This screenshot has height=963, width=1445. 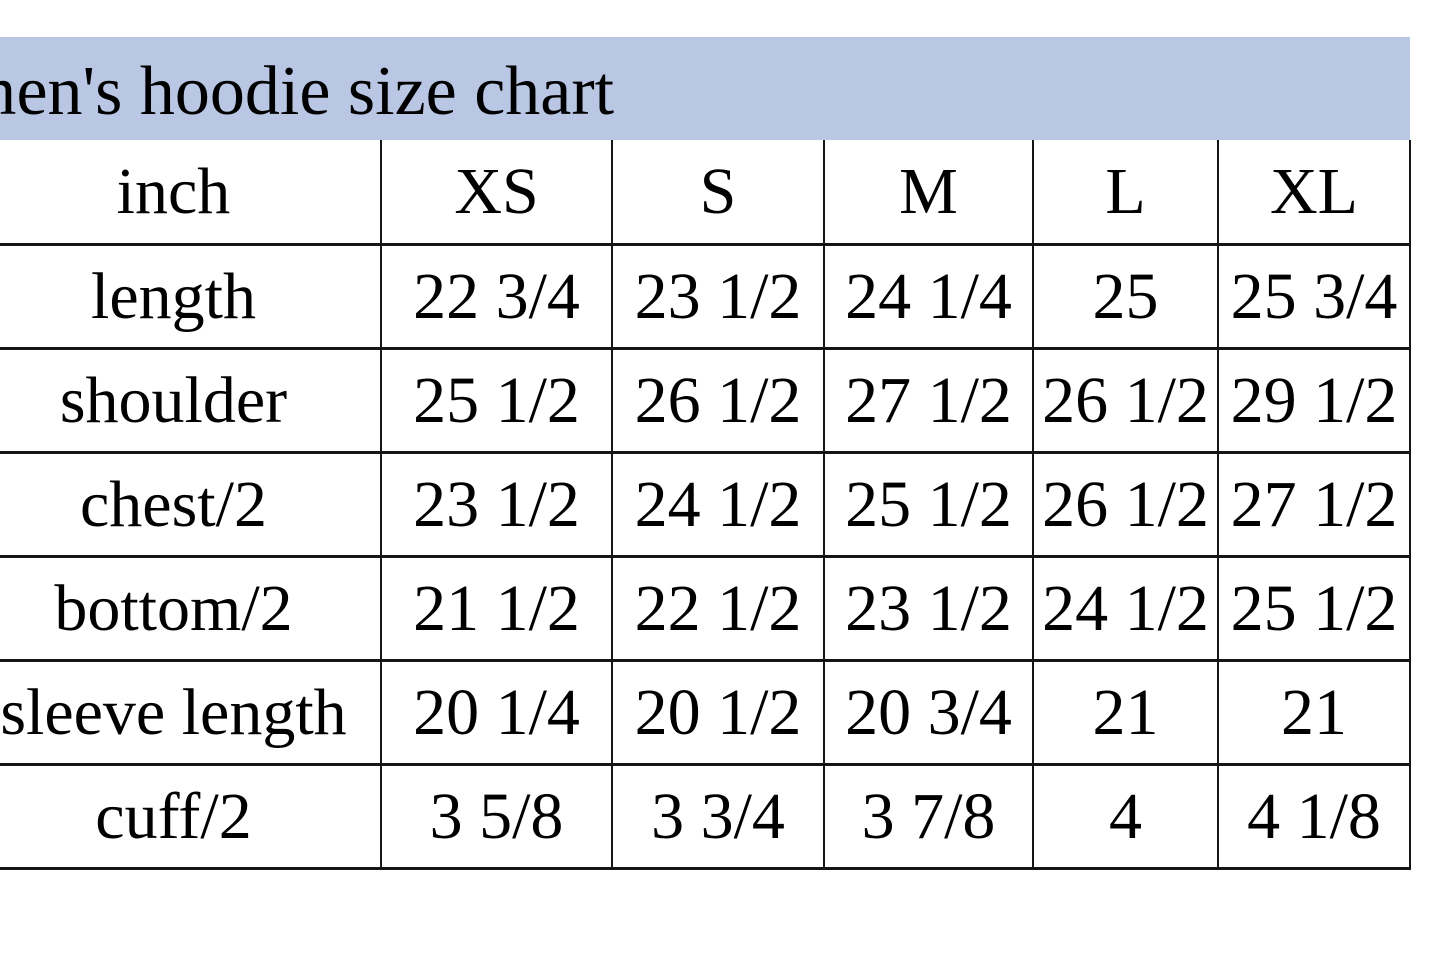 I want to click on row-label: length, so click(x=191, y=296).